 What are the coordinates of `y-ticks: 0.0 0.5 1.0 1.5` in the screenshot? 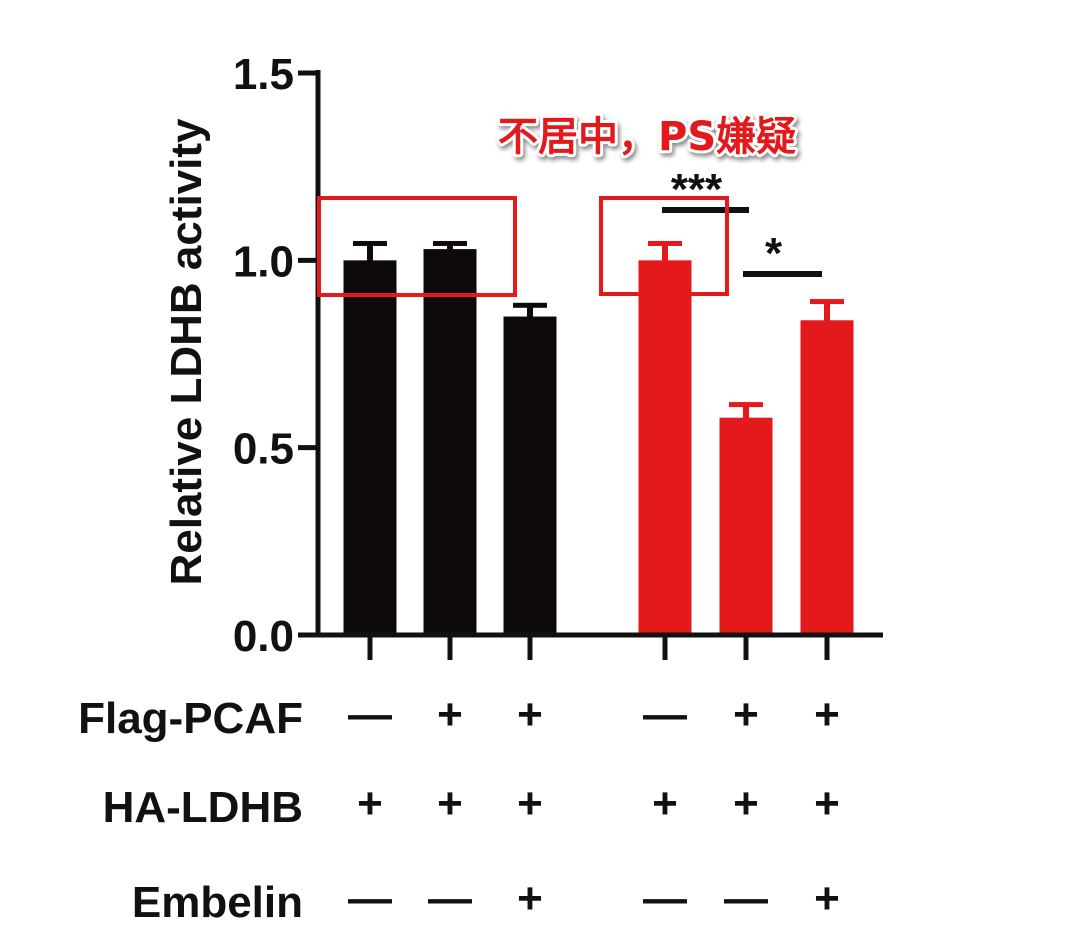 It's located at (275, 355).